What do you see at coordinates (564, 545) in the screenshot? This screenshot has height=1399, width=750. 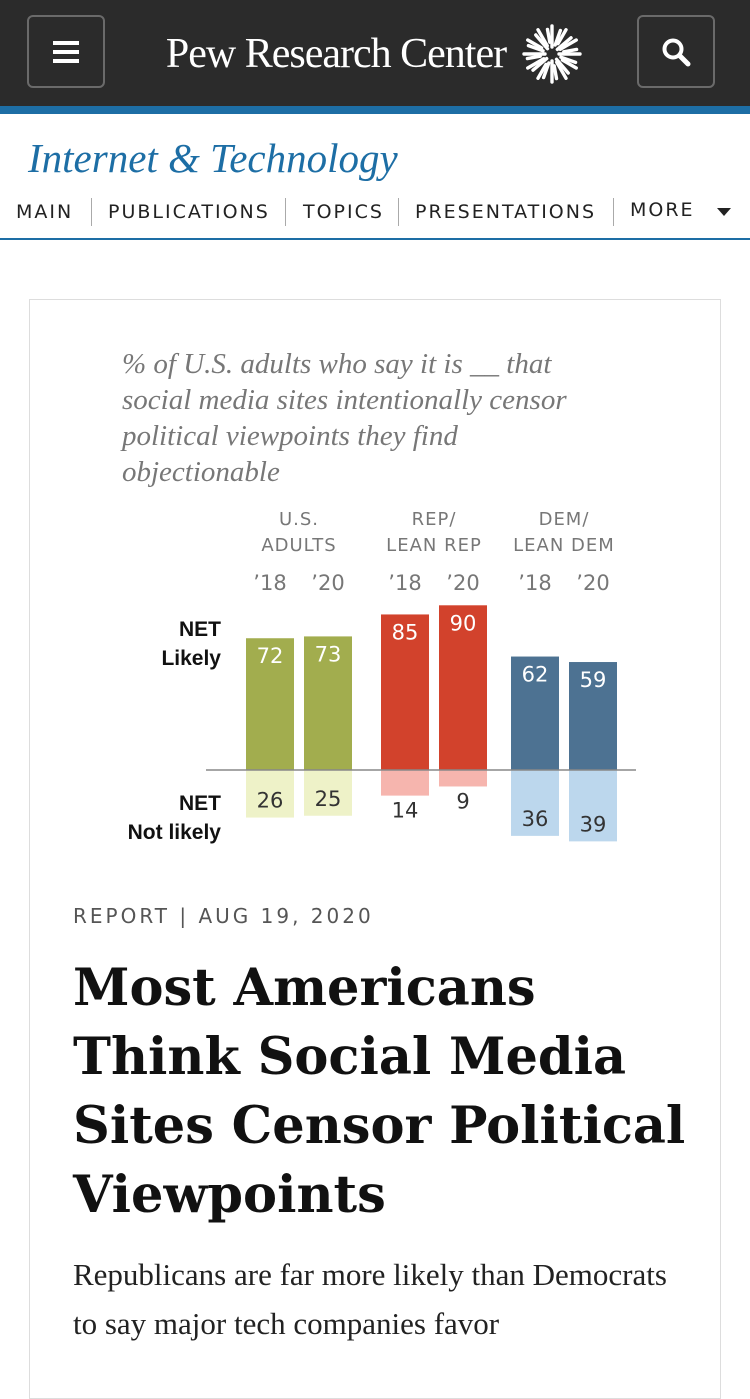 I see `group-label: LEAN DEM` at bounding box center [564, 545].